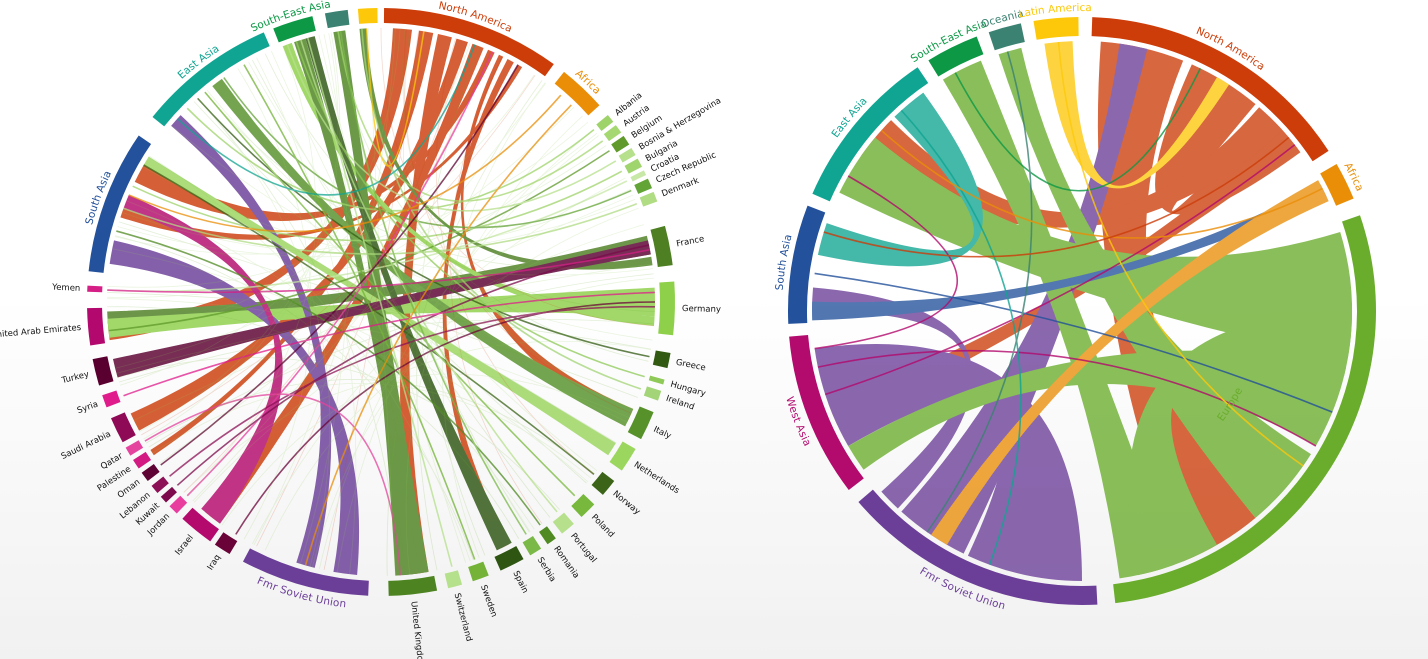 This screenshot has height=659, width=1428. Describe the element at coordinates (111, 399) in the screenshot. I see `arc-syria` at that location.